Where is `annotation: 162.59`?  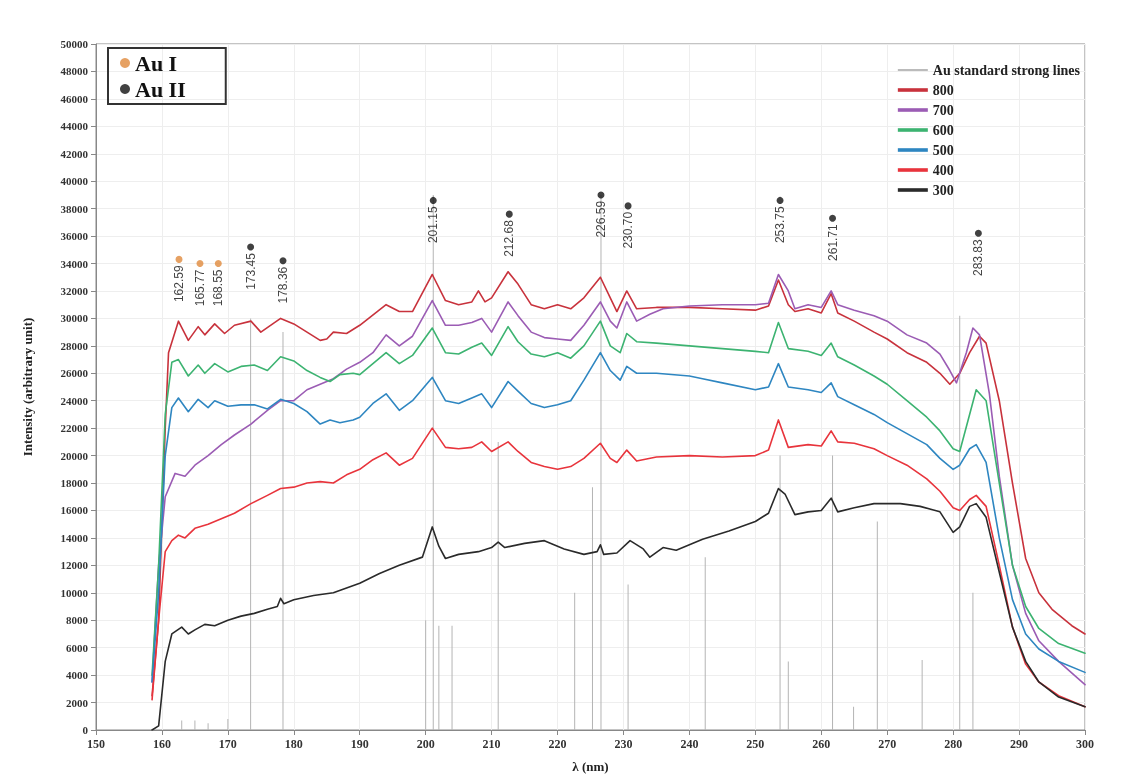
annotation: 162.59 is located at coordinates (179, 284).